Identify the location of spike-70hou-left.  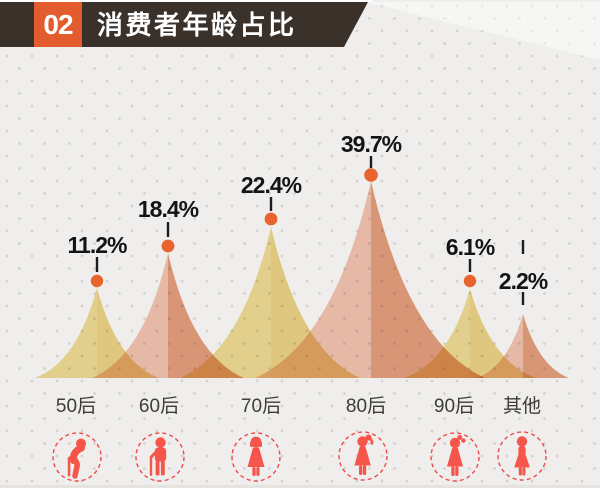
(225, 302).